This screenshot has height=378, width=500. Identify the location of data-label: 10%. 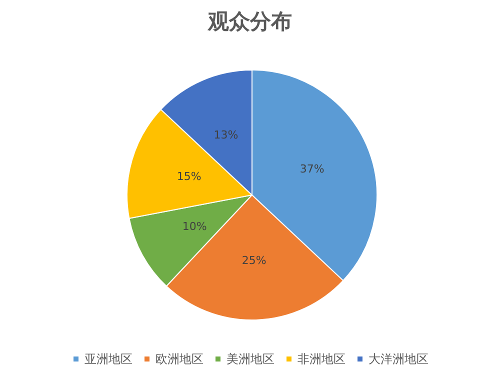
(194, 227).